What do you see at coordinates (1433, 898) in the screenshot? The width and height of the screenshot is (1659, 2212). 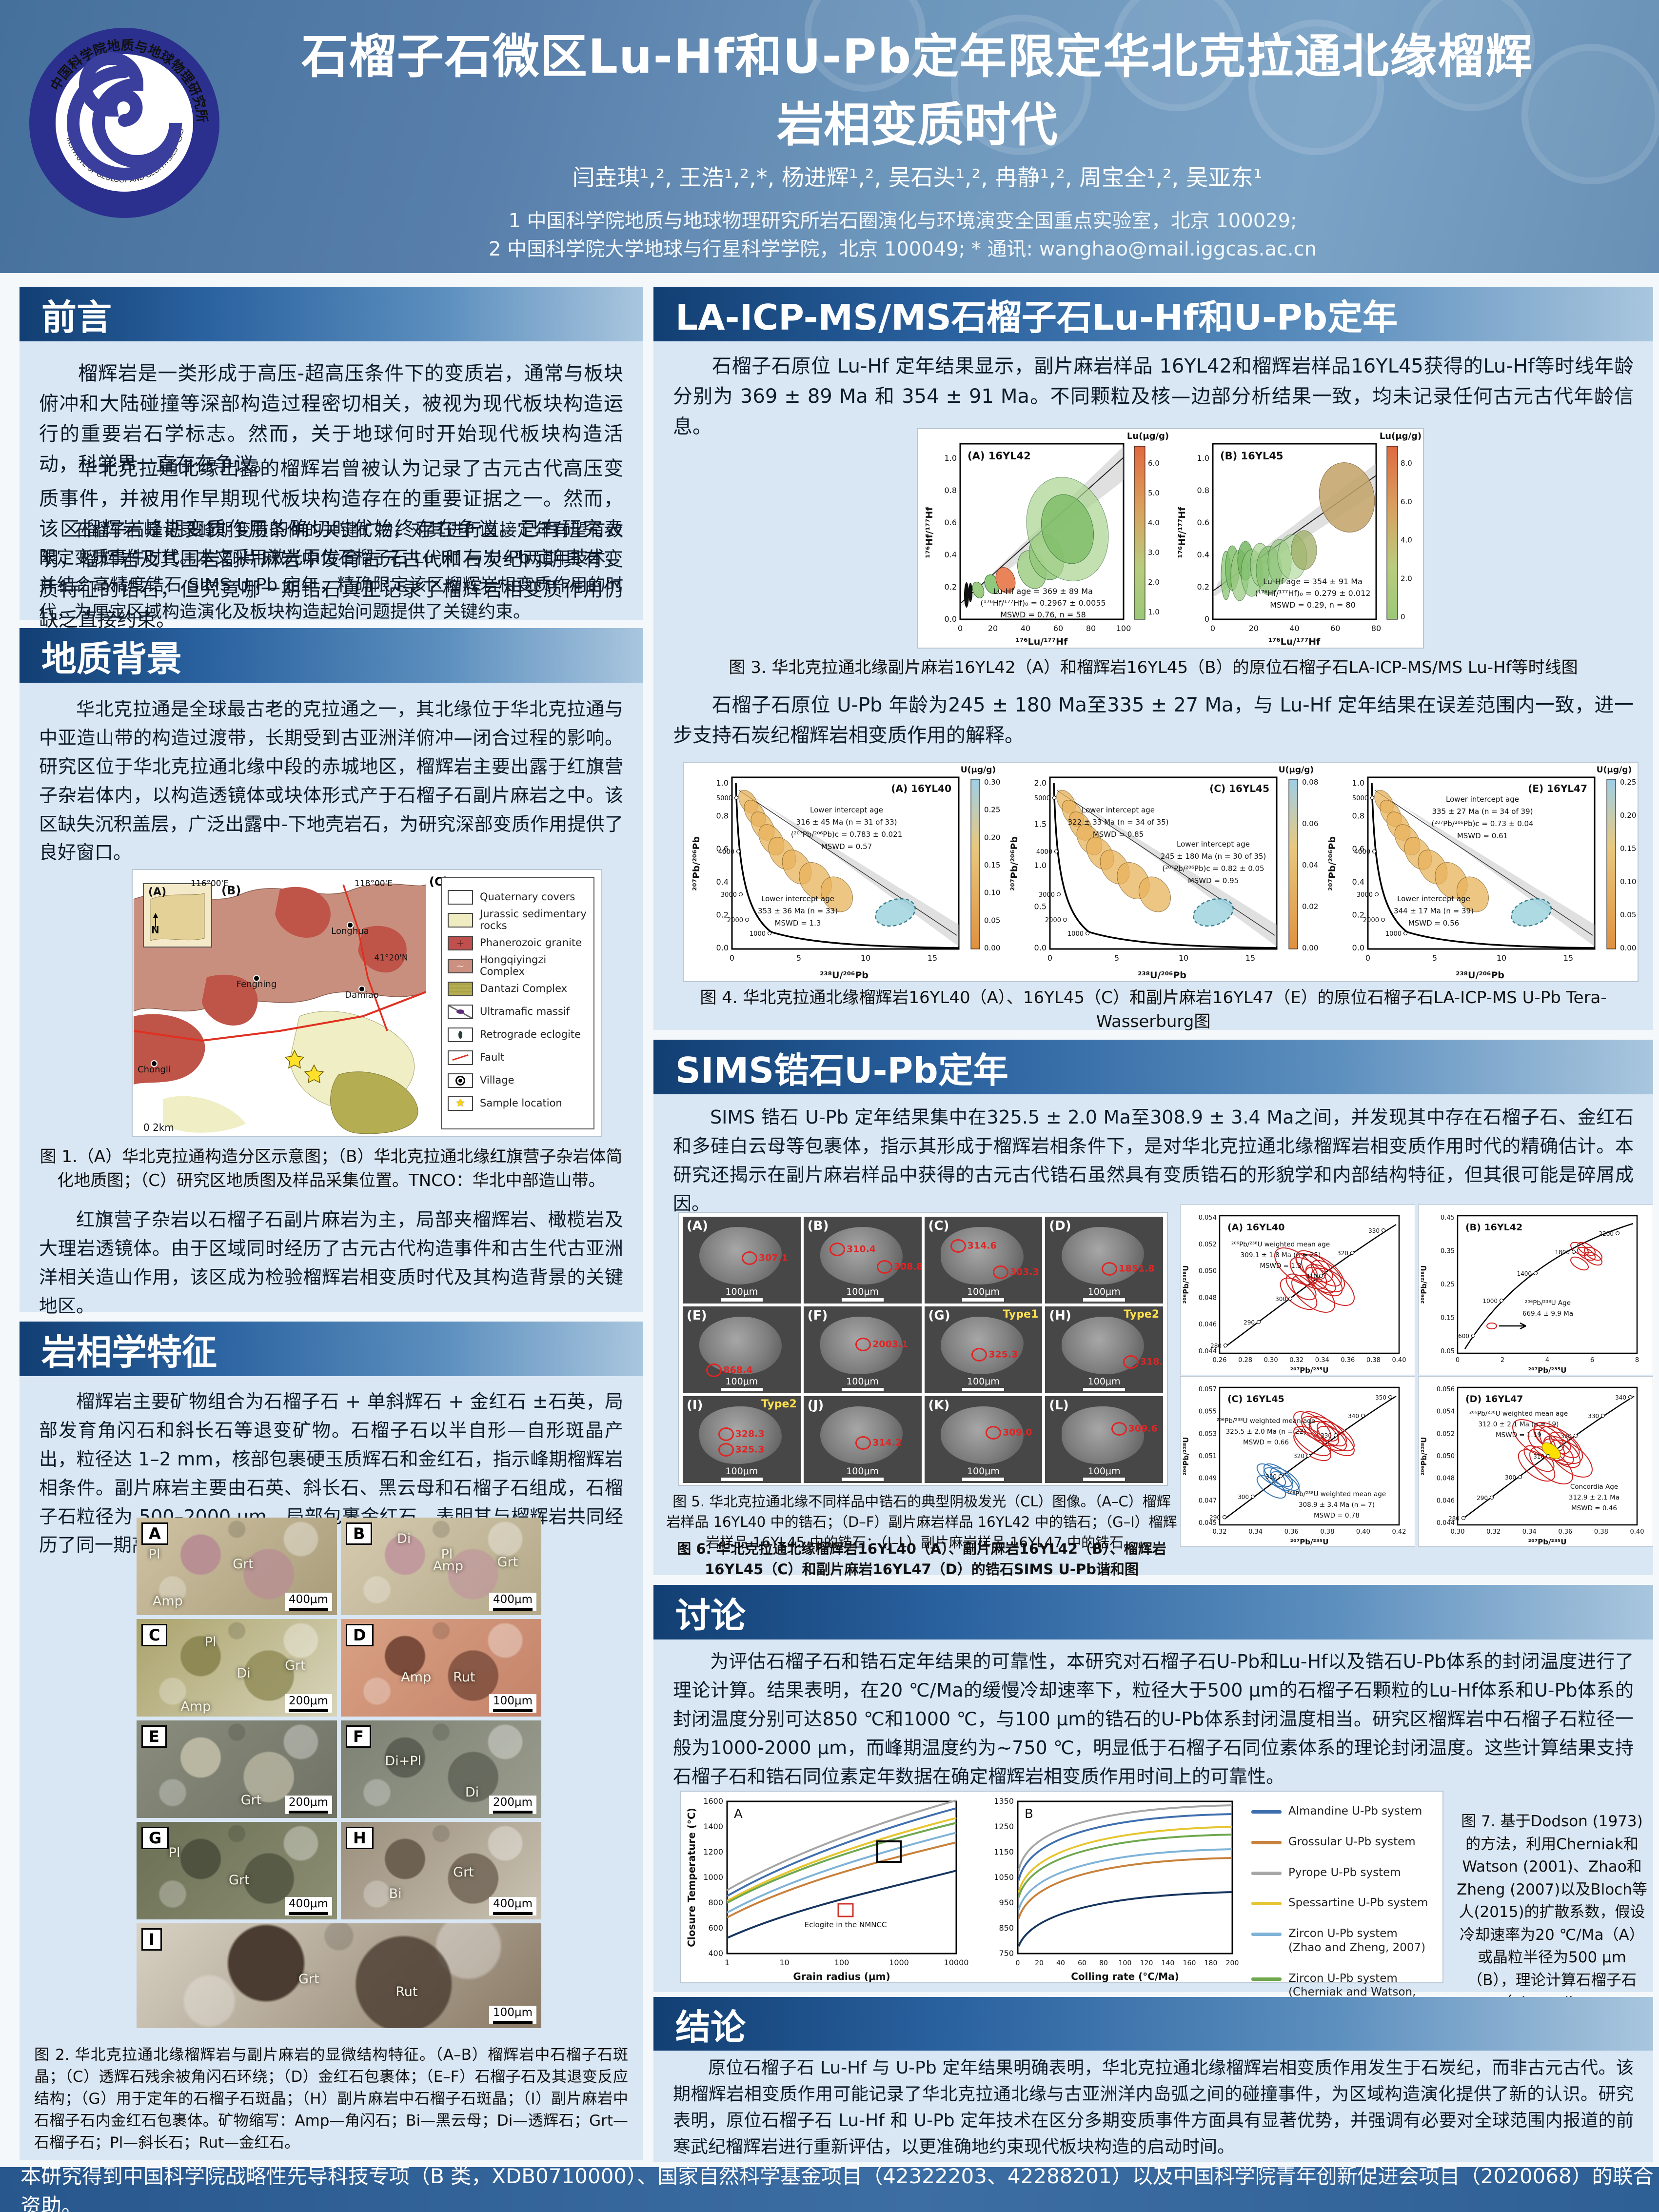 I see `svg-text: Lower intercept age` at bounding box center [1433, 898].